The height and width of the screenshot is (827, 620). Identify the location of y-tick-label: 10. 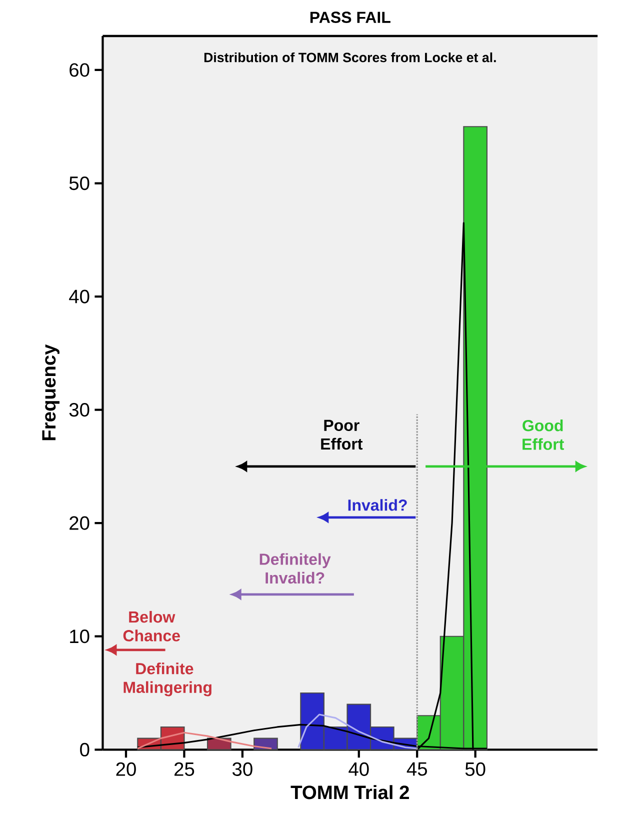
(80, 637).